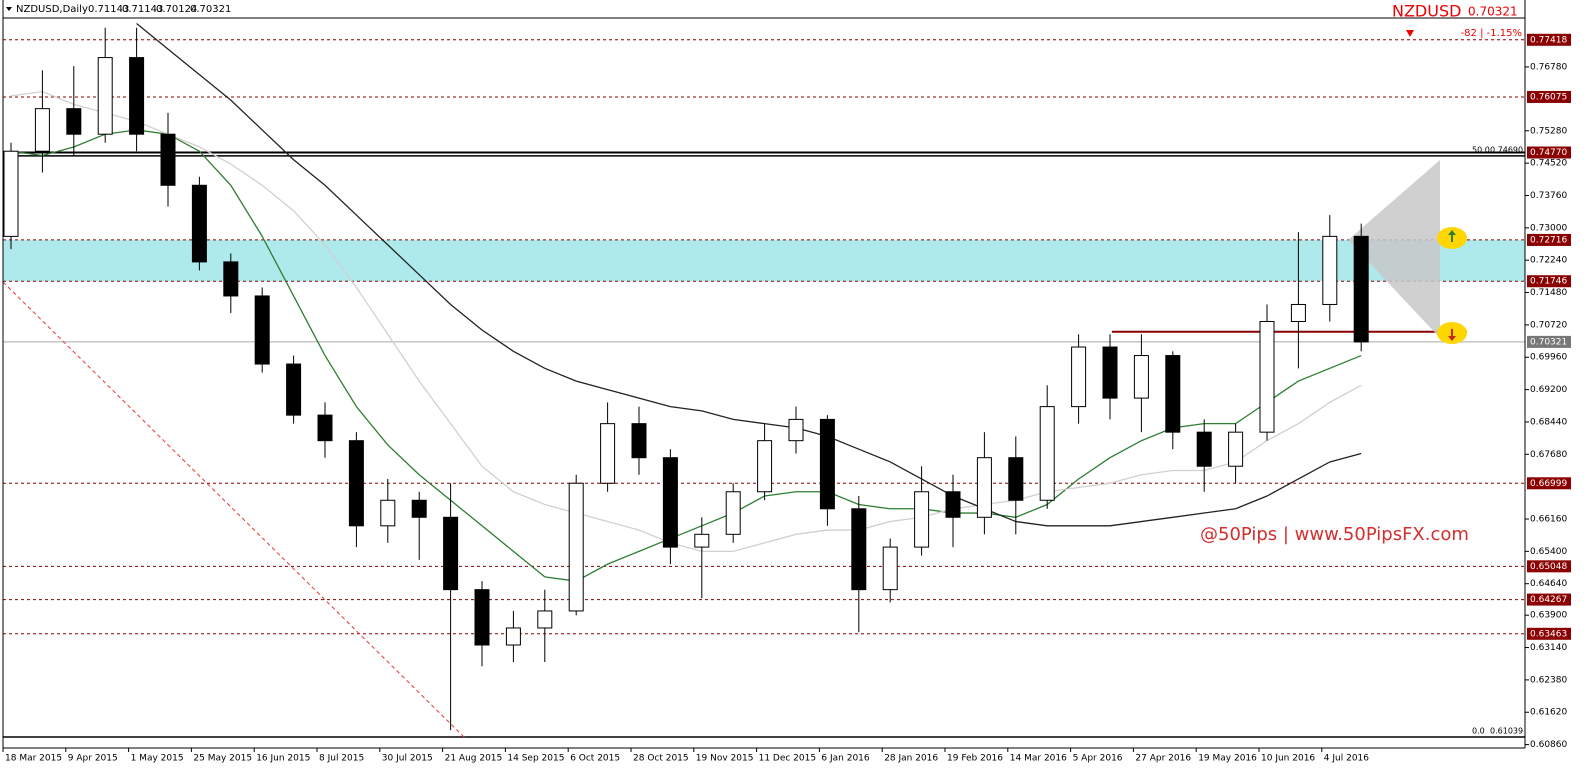  Describe the element at coordinates (1548, 422) in the screenshot. I see `y-tick-label: 0.68440` at that location.